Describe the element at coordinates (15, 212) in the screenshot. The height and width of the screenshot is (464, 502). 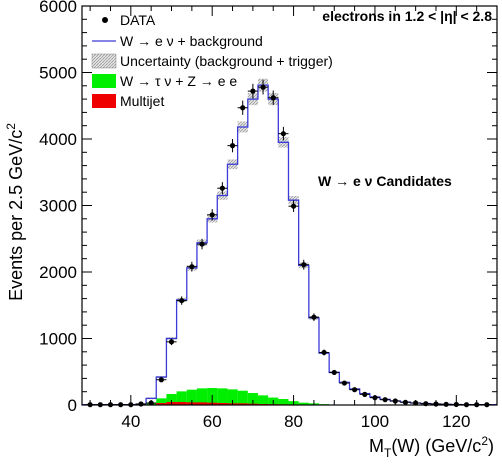
I see `y-axis-title: Events per 2.5 GeV/c2` at that location.